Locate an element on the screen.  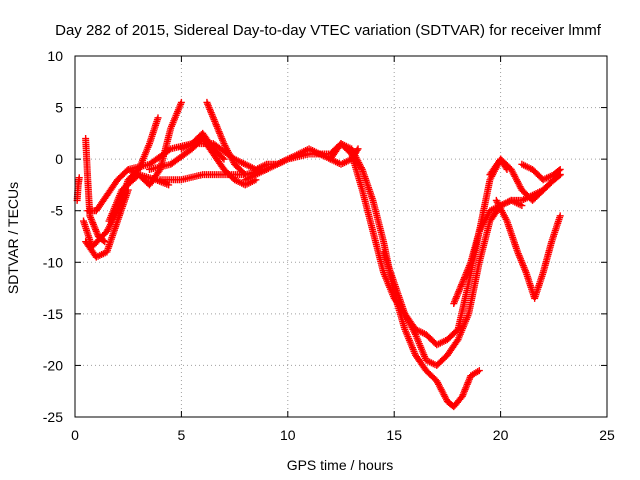
series-track-b is located at coordinates (95, 190).